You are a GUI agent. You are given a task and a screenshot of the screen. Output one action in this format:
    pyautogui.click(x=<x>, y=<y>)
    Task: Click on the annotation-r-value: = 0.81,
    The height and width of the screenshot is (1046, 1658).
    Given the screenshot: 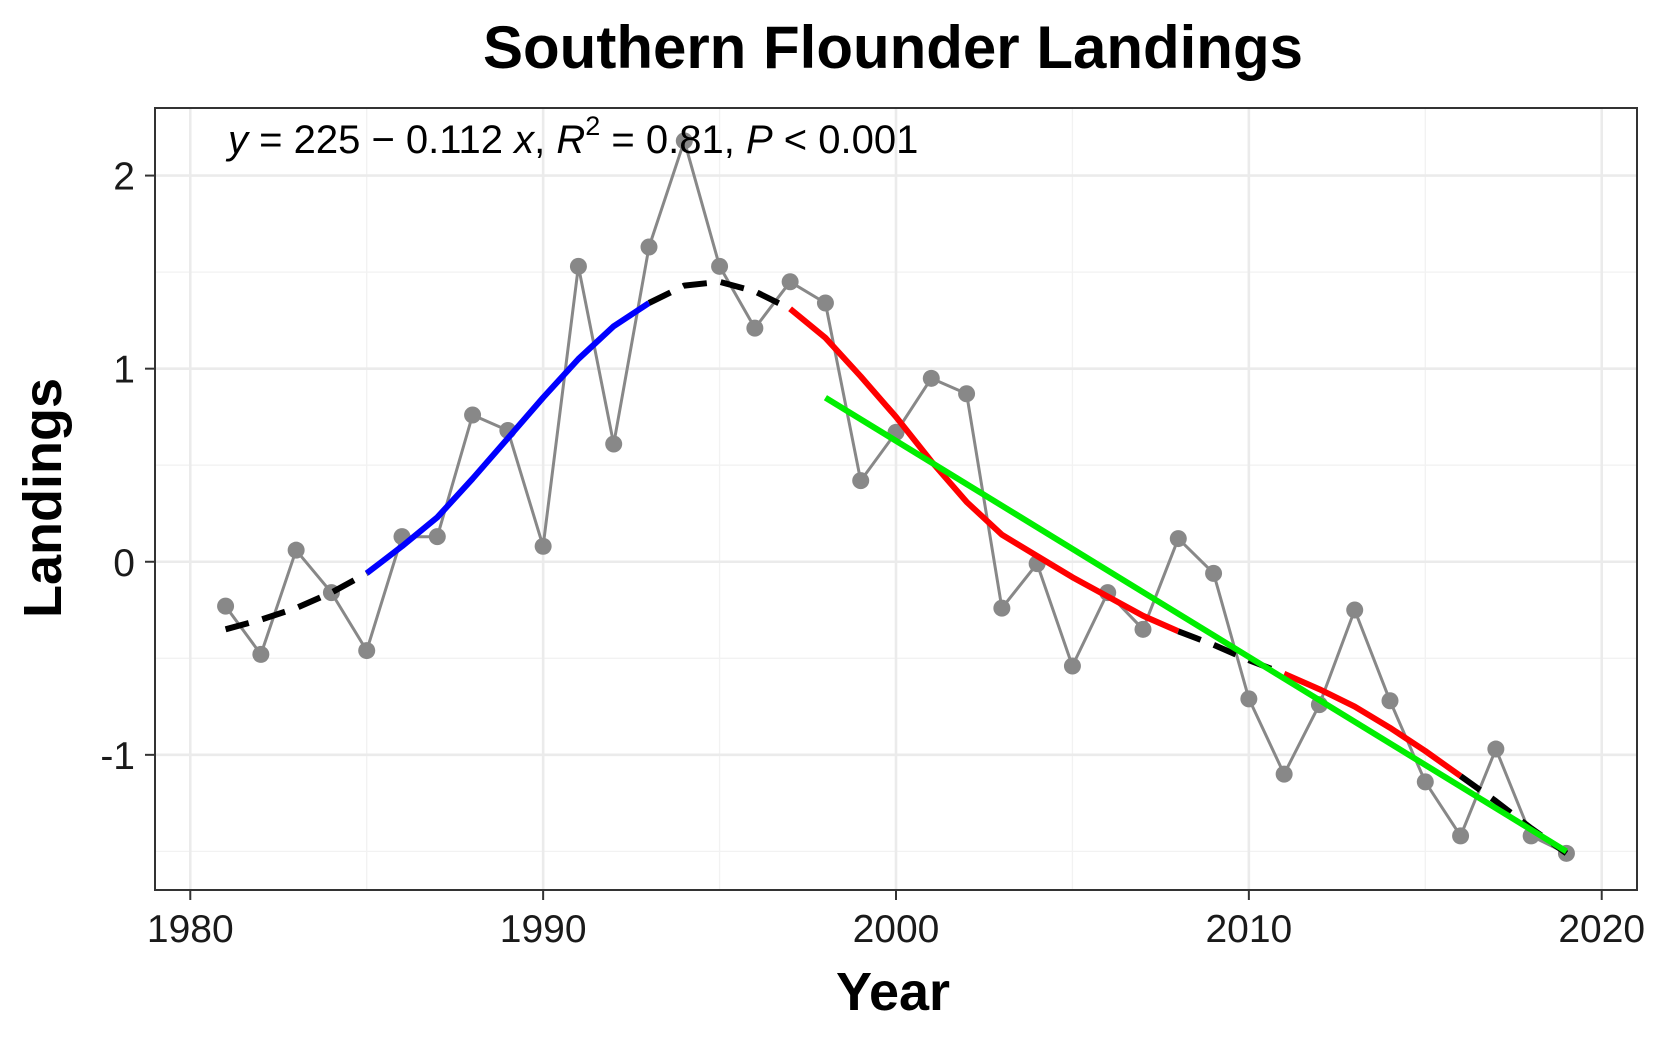 What is the action you would take?
    pyautogui.click(x=673, y=140)
    